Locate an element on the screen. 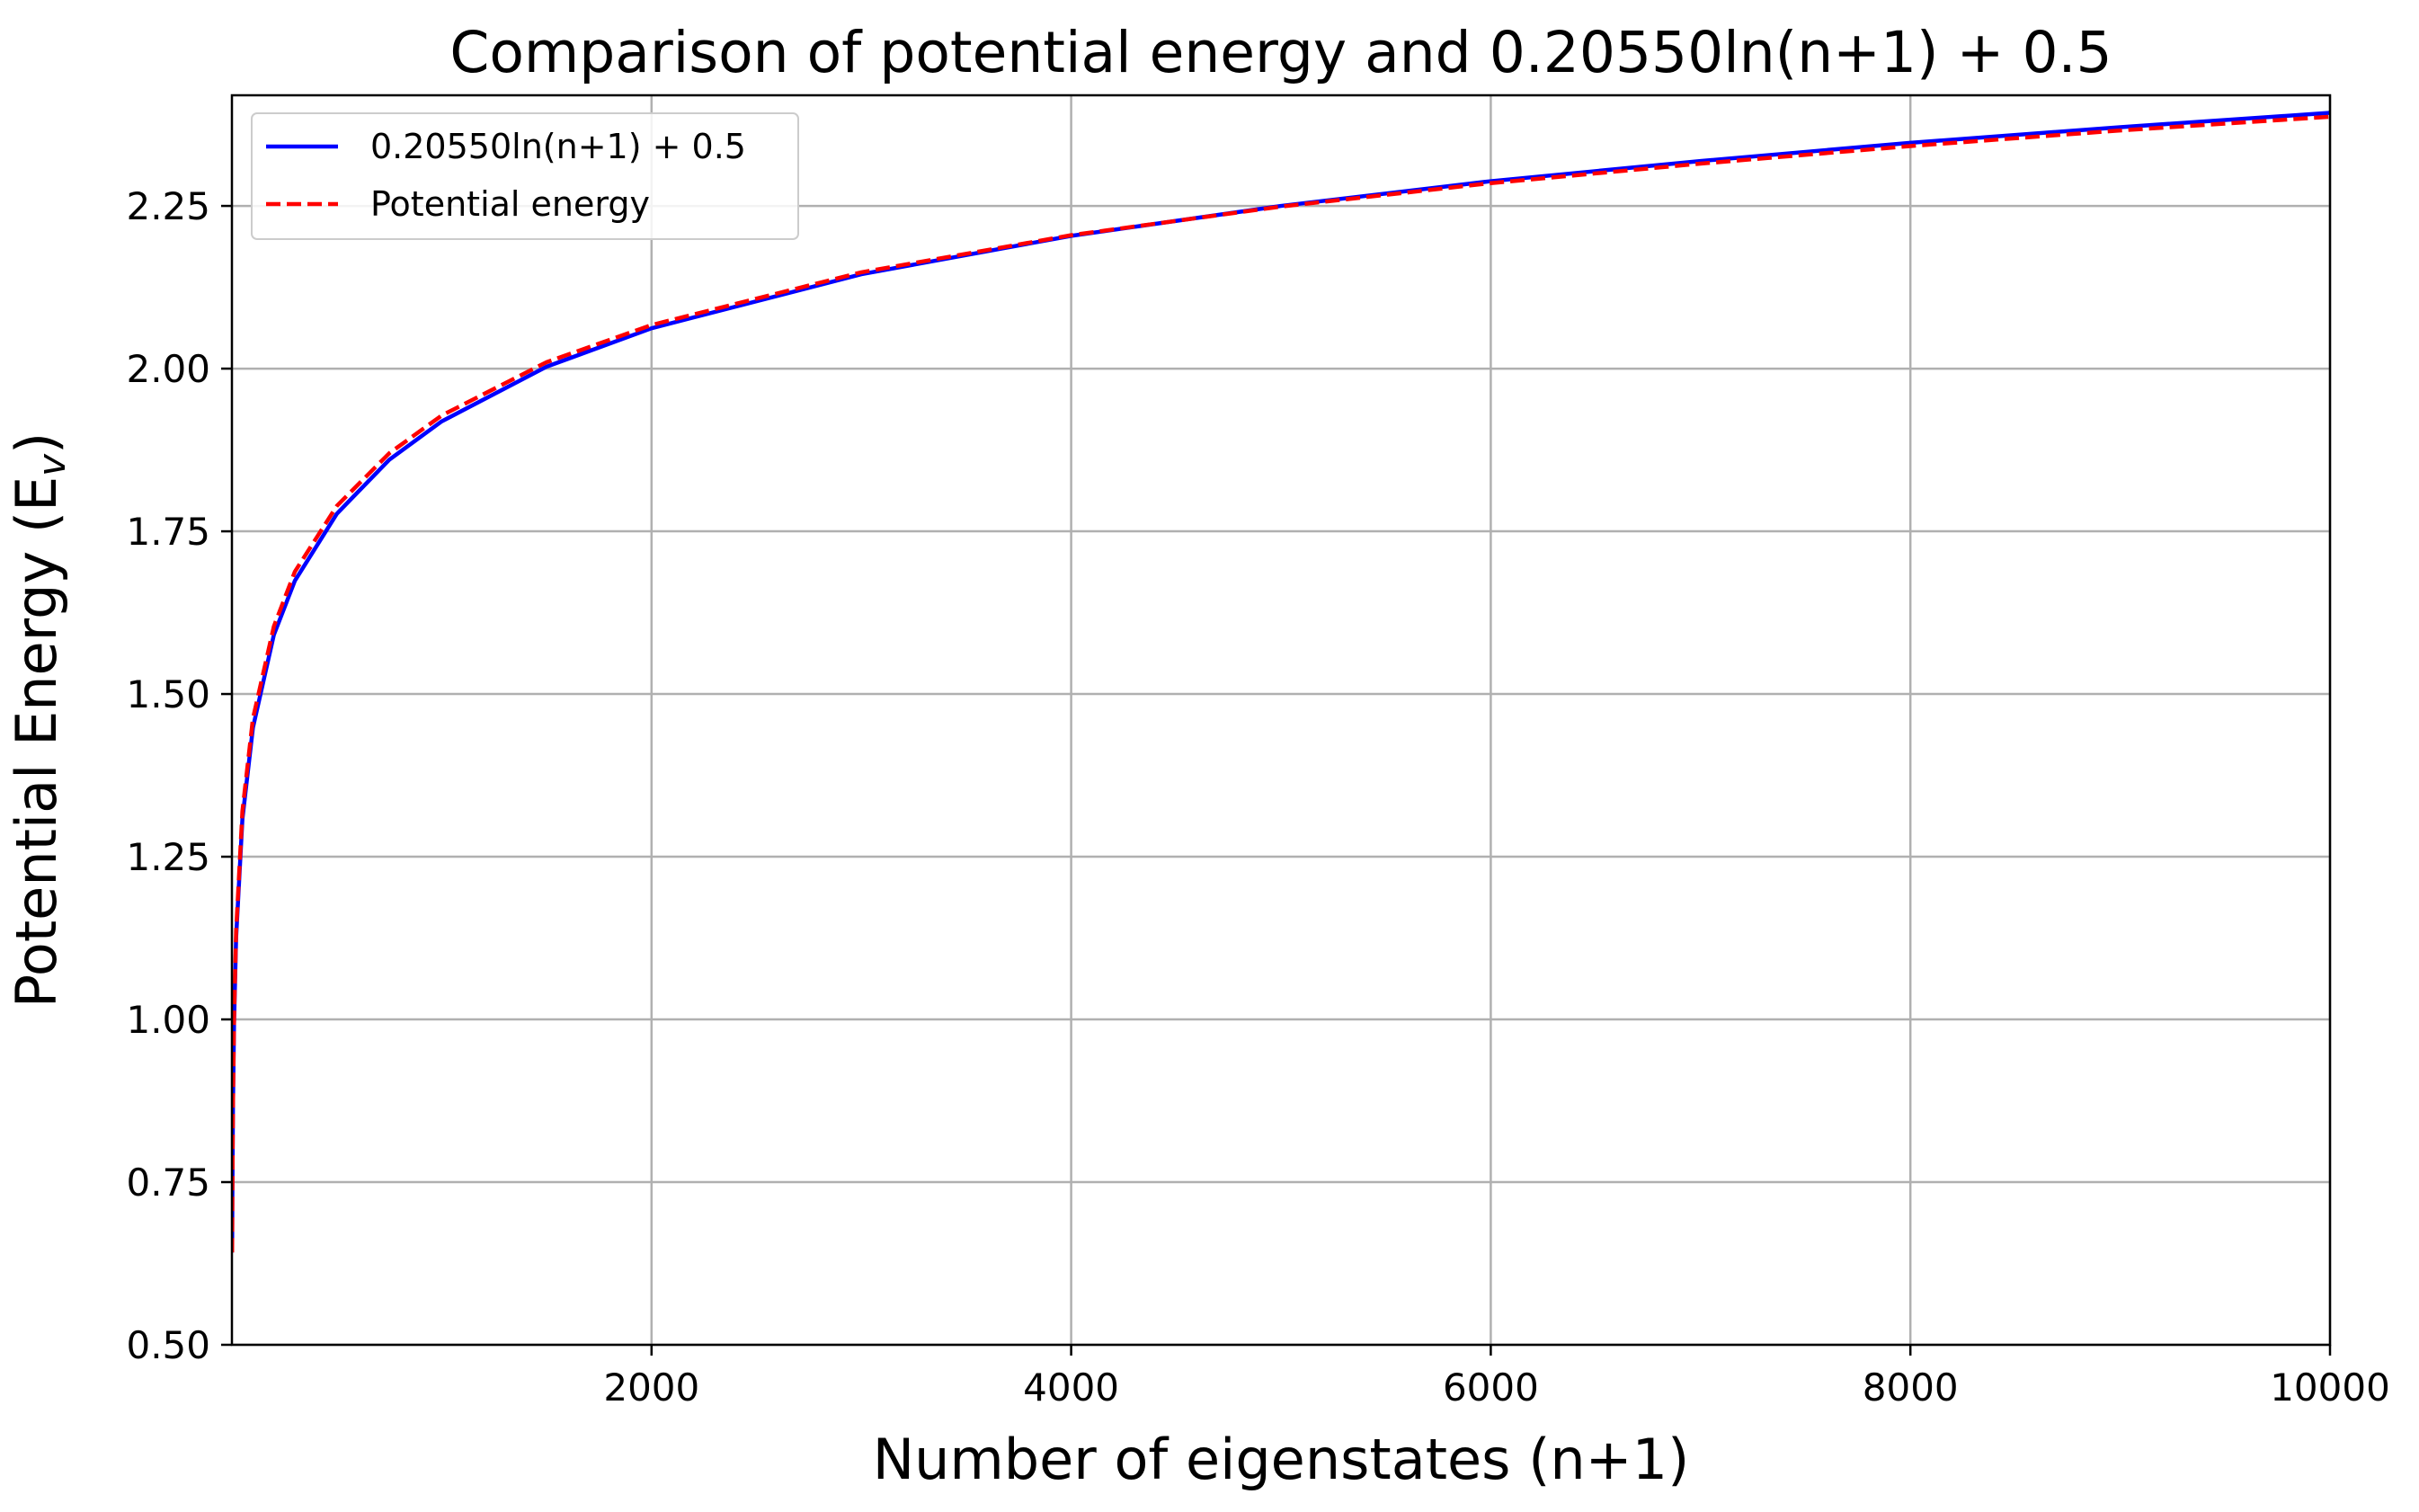  y-axis-ticks: 0.50 0.75 1.00 1.25 1.50 1.75 2.00 2.25 is located at coordinates (179, 775).